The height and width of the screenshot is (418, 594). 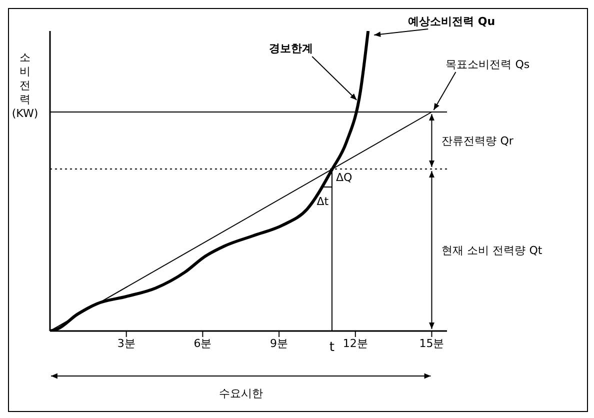 I want to click on text: 수요시한, so click(x=240, y=393).